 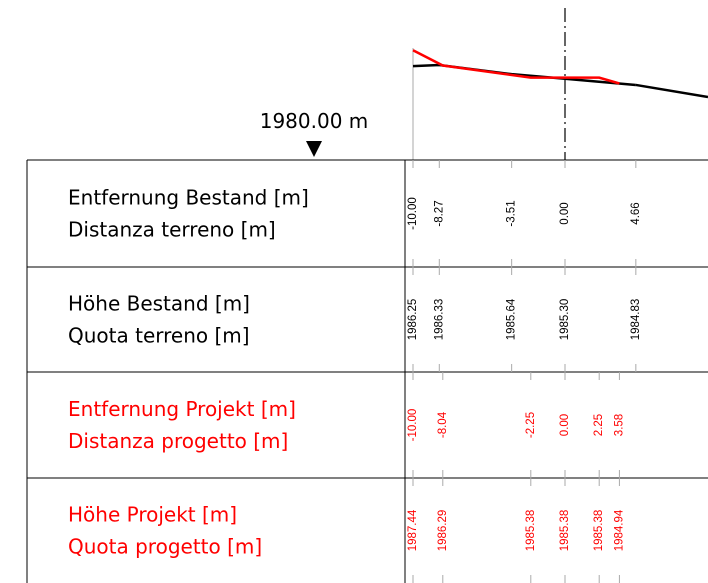 What do you see at coordinates (531, 425) in the screenshot?
I see `row-value: -2.25` at bounding box center [531, 425].